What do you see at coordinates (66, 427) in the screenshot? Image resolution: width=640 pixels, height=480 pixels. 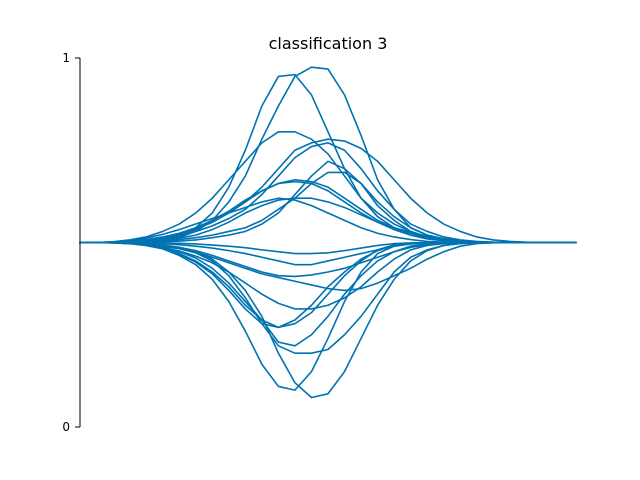 I see `y-tick-label-bottom: 0` at bounding box center [66, 427].